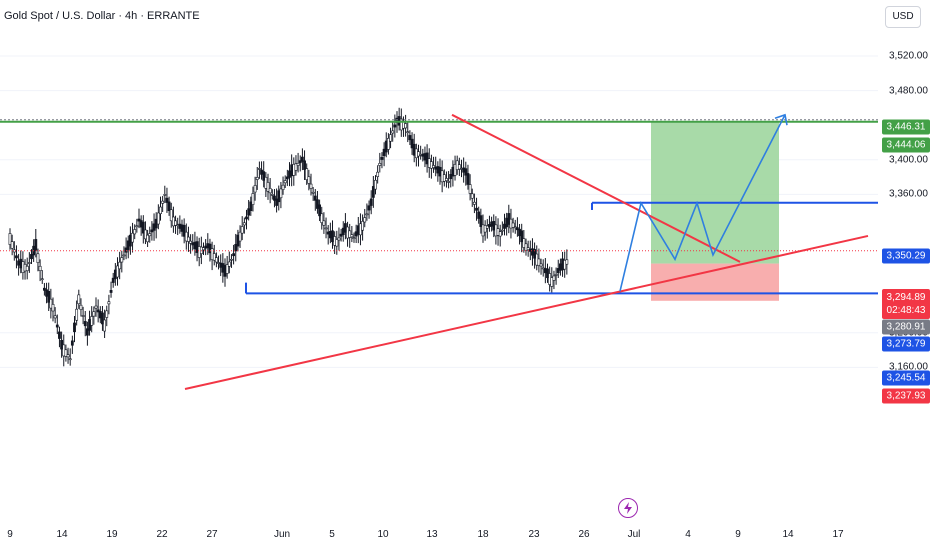  I want to click on price-label: 3,446.31, so click(906, 127).